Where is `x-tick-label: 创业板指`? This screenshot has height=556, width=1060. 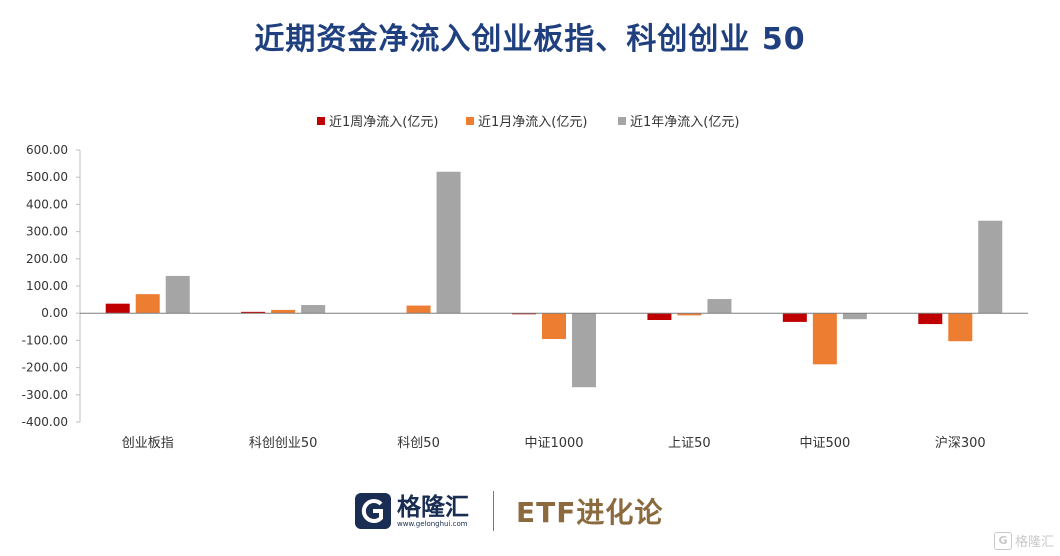 x-tick-label: 创业板指 is located at coordinates (148, 443).